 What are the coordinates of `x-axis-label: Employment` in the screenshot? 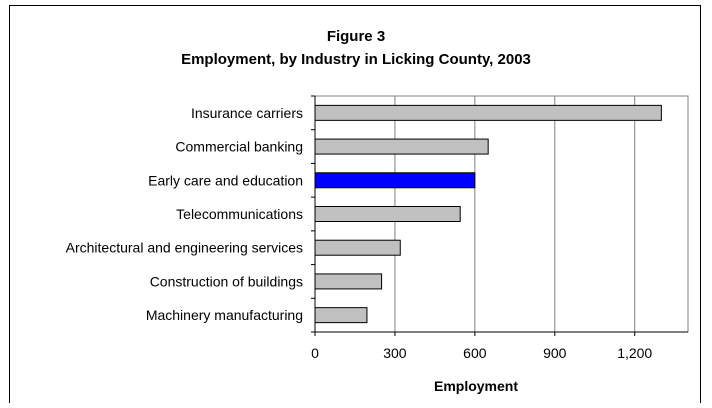 It's located at (476, 386).